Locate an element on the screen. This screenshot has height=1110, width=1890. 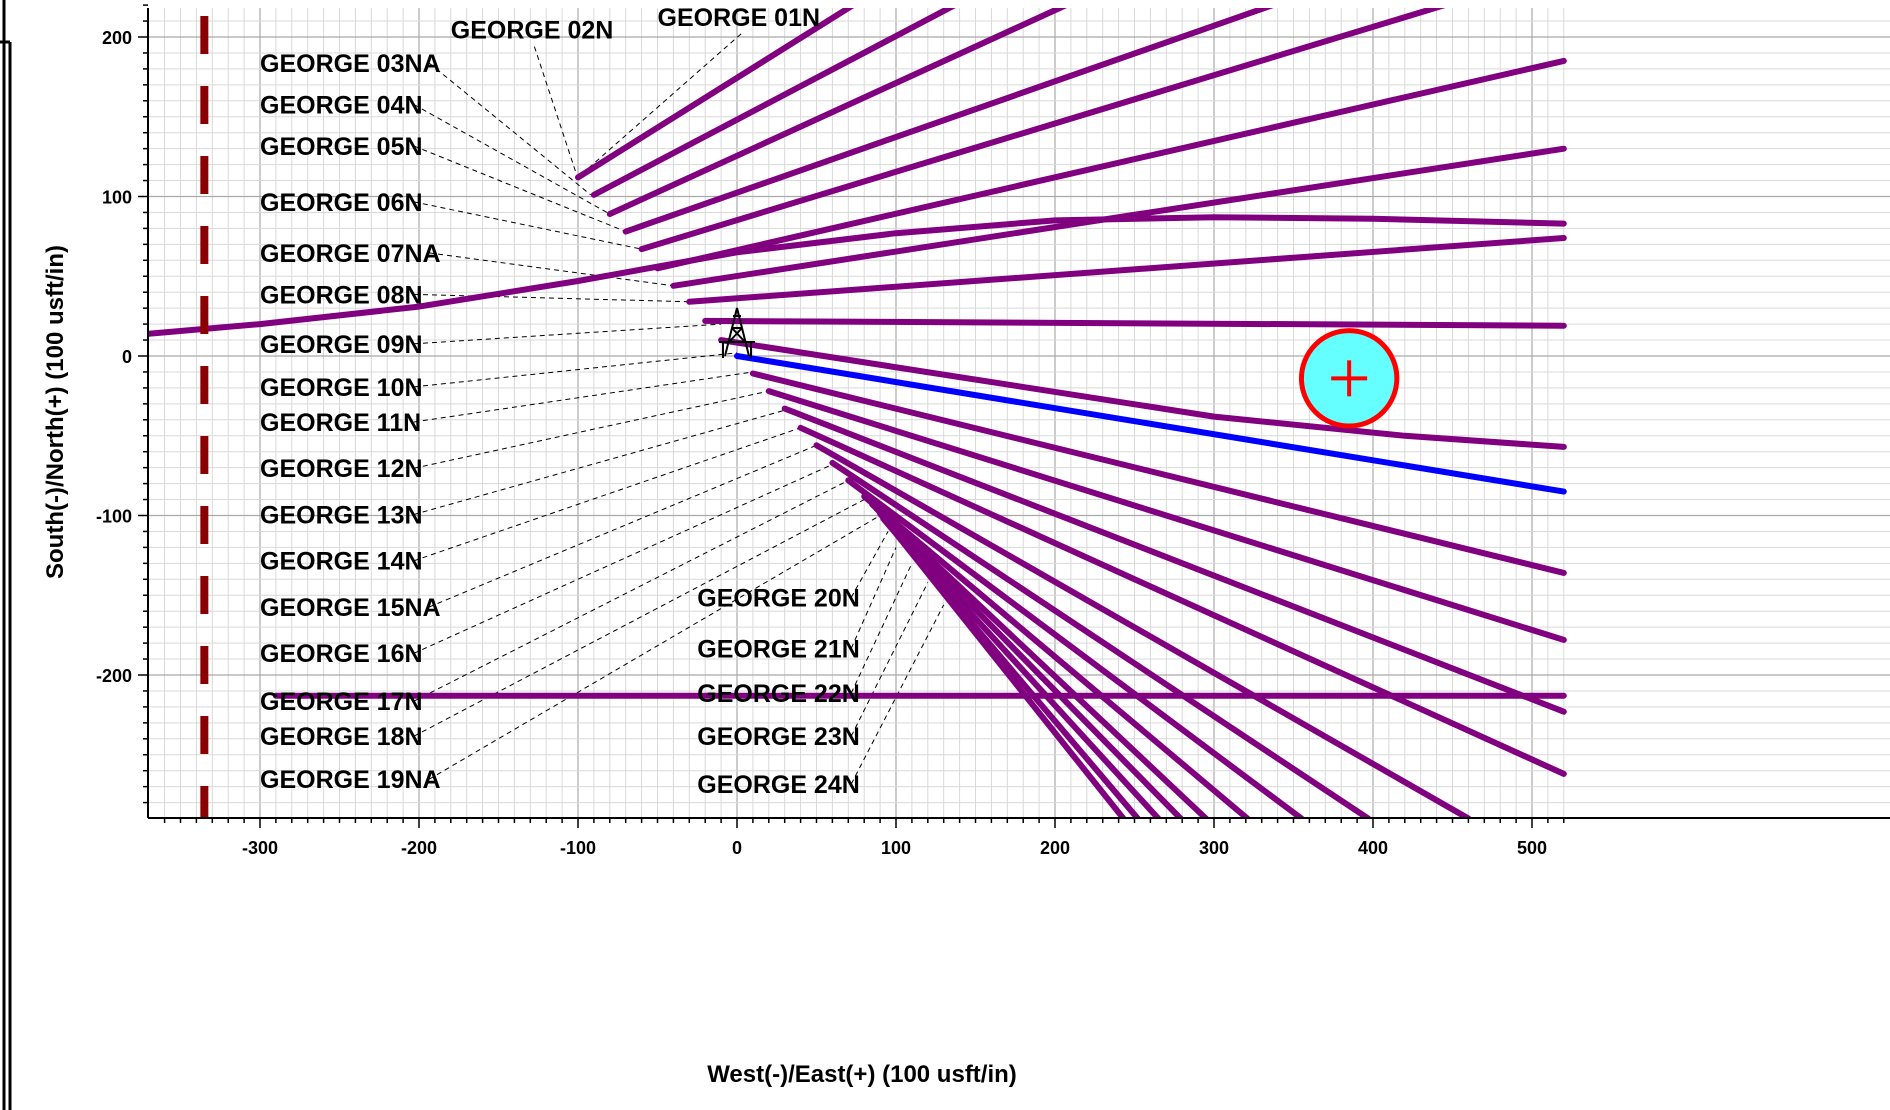
y-axis-title: South(-)/North(+) (100 usft/in) is located at coordinates (55, 412).